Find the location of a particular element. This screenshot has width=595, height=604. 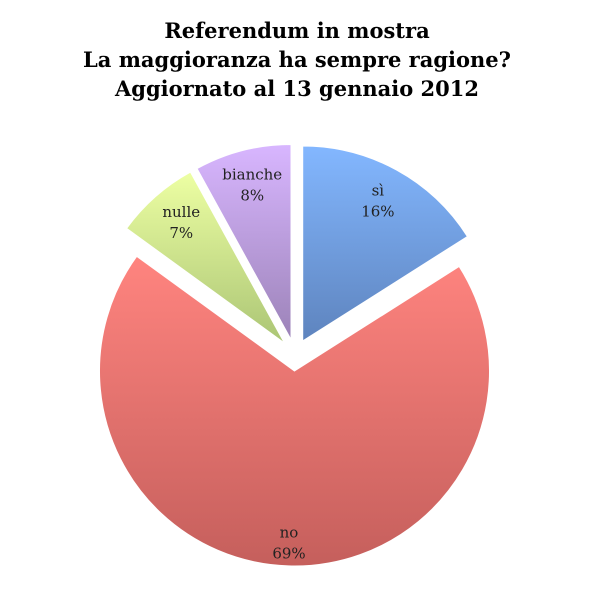

slice-value-label: 16% is located at coordinates (377, 211).